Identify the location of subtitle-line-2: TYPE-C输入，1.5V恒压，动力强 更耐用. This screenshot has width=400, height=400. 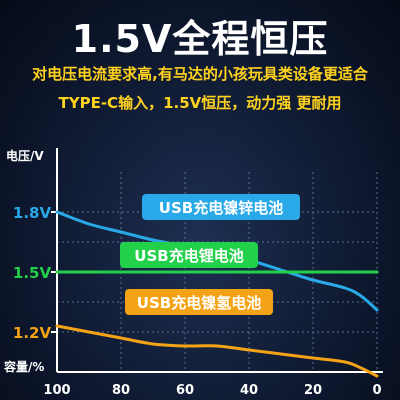
(200, 103).